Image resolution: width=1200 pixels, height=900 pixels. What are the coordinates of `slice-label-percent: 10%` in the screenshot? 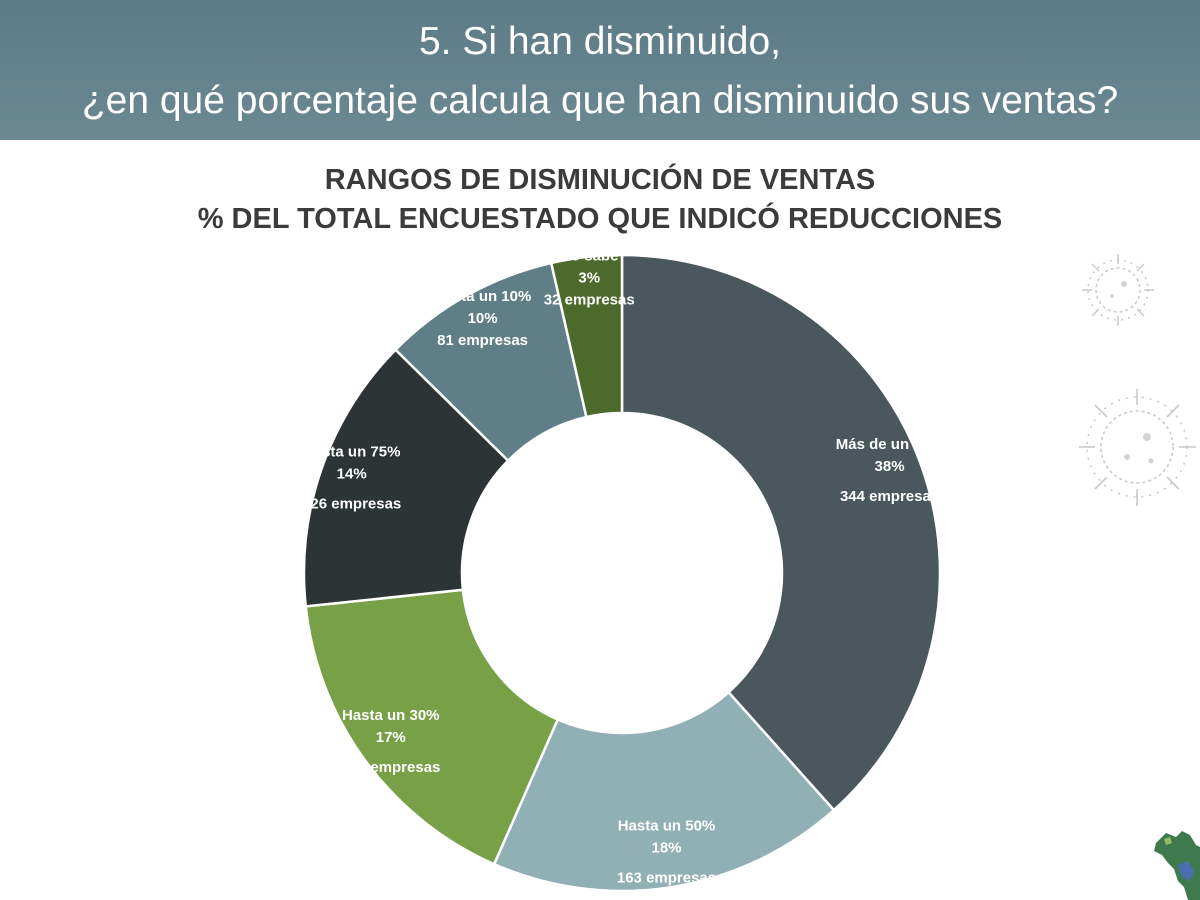 It's located at (483, 318).